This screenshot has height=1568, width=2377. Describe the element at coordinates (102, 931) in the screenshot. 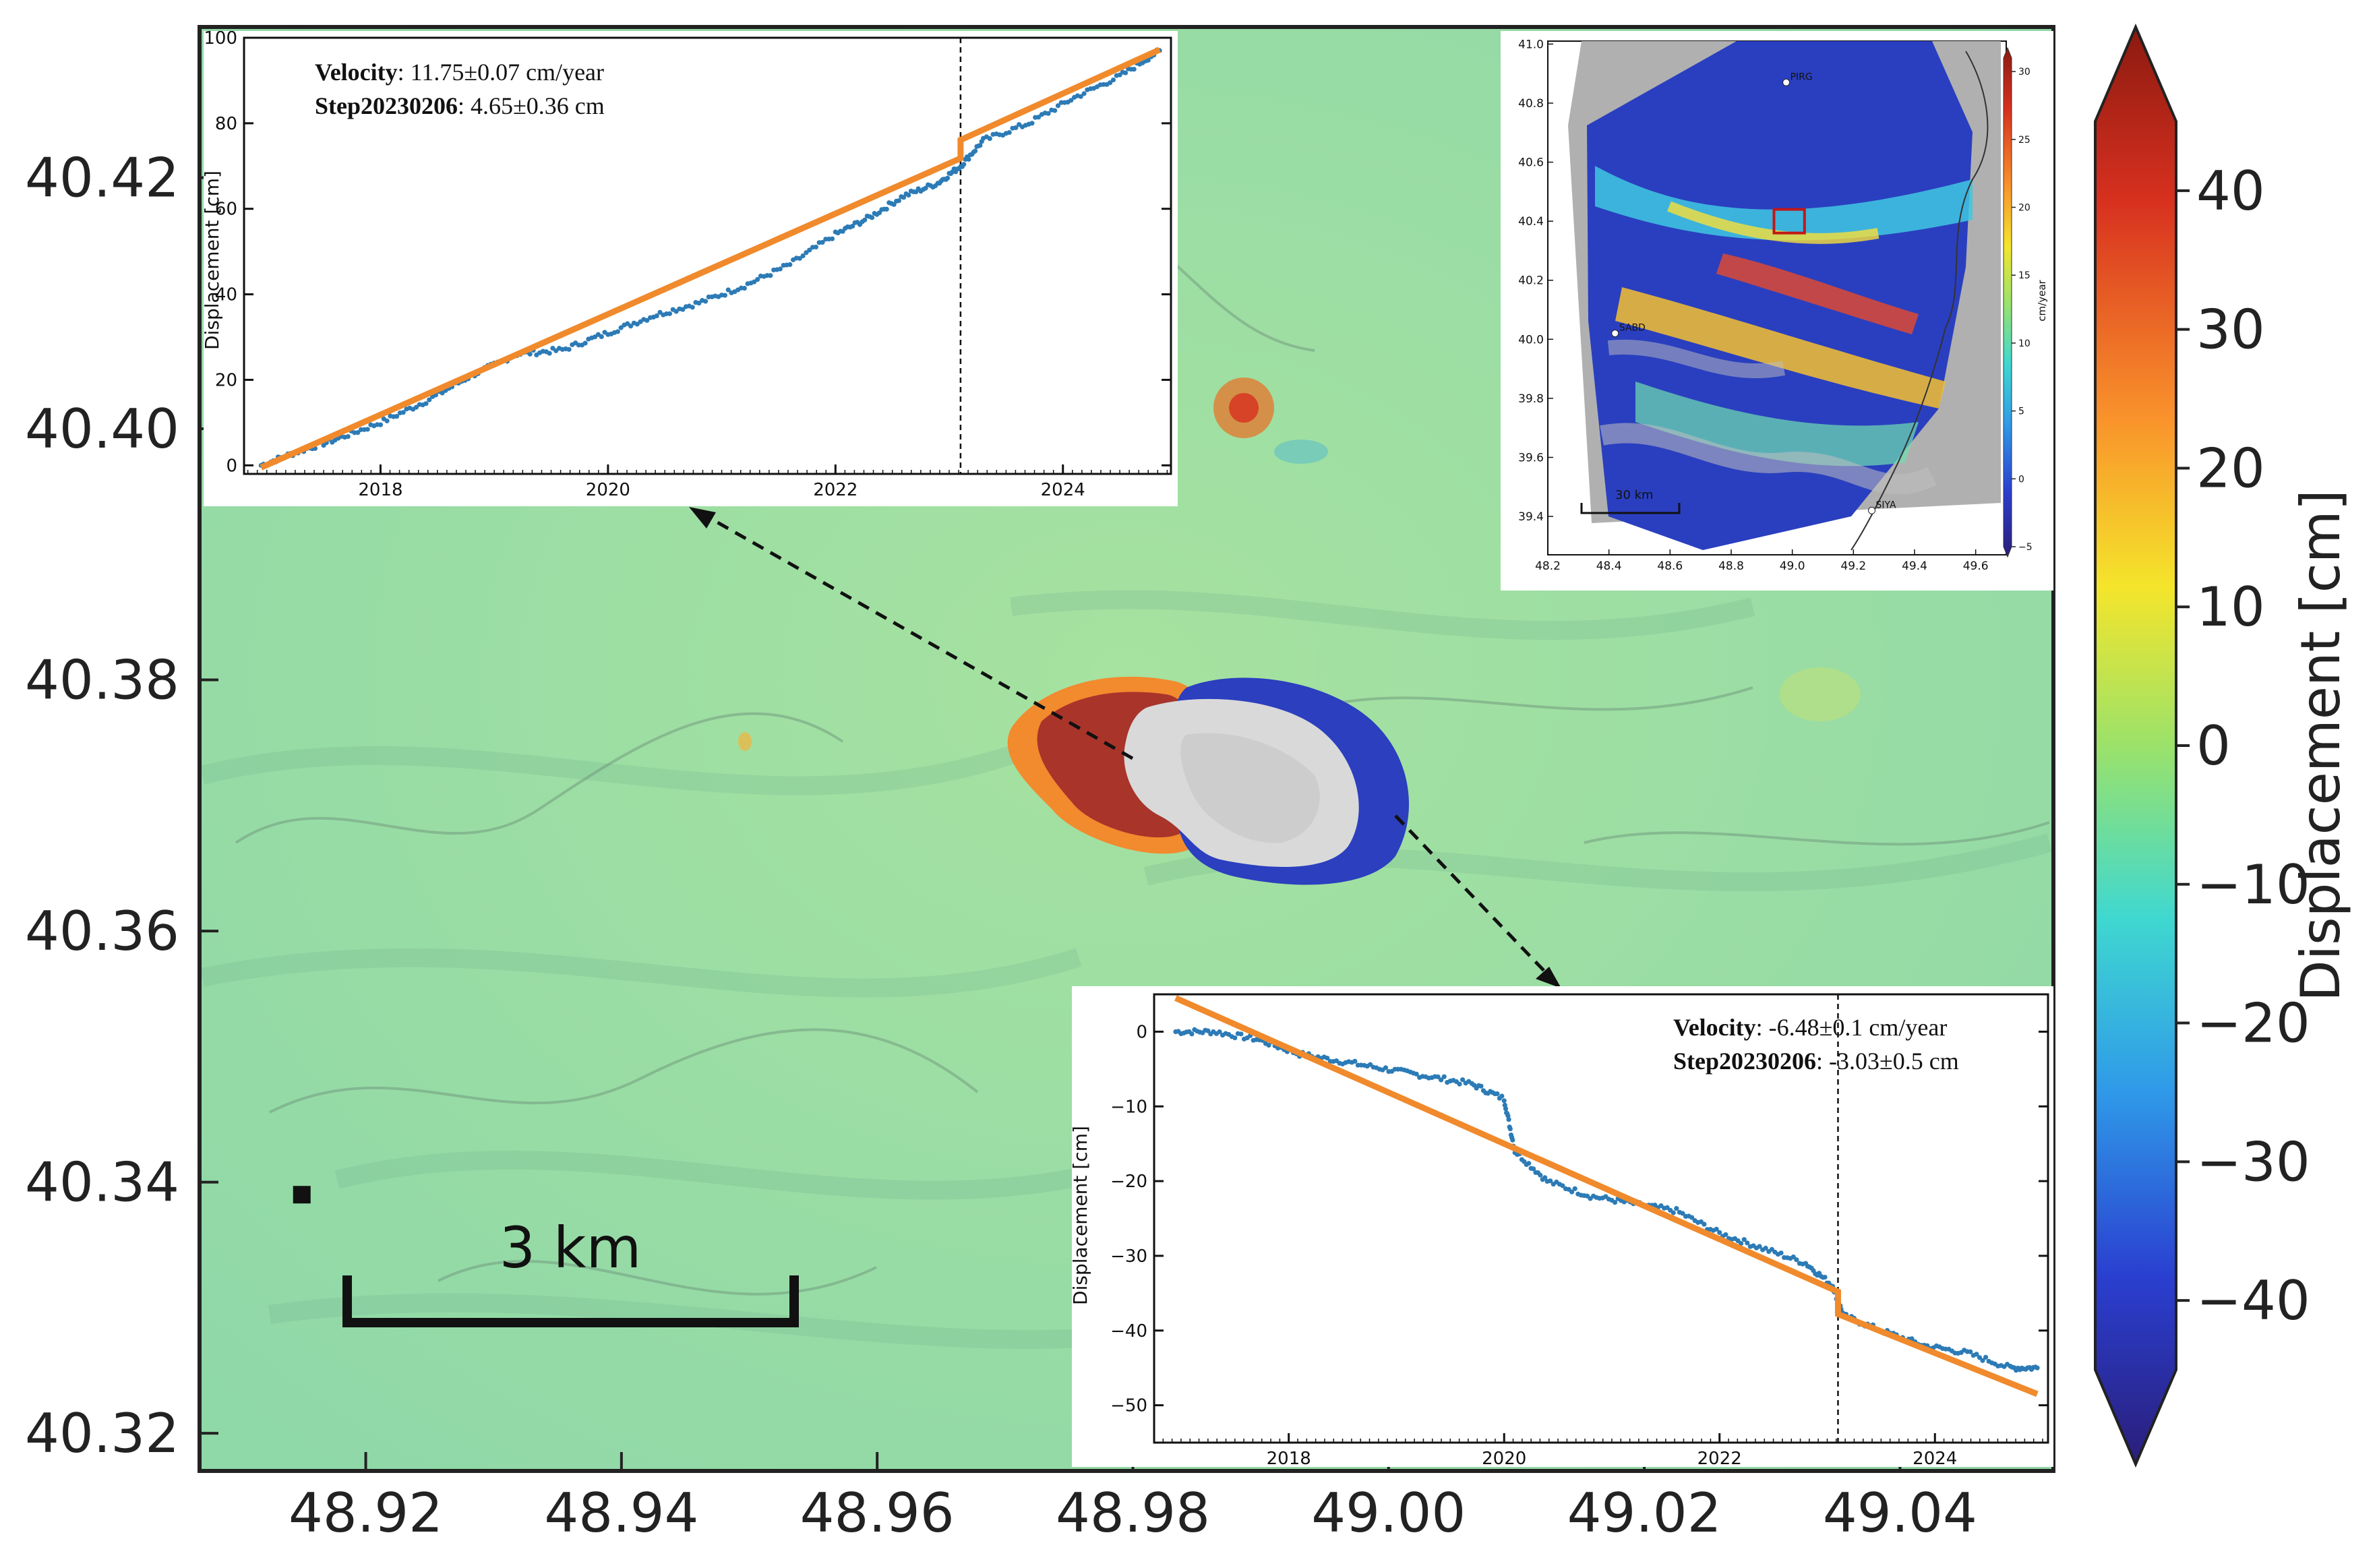

I see `y-tick-label: 40.36` at that location.